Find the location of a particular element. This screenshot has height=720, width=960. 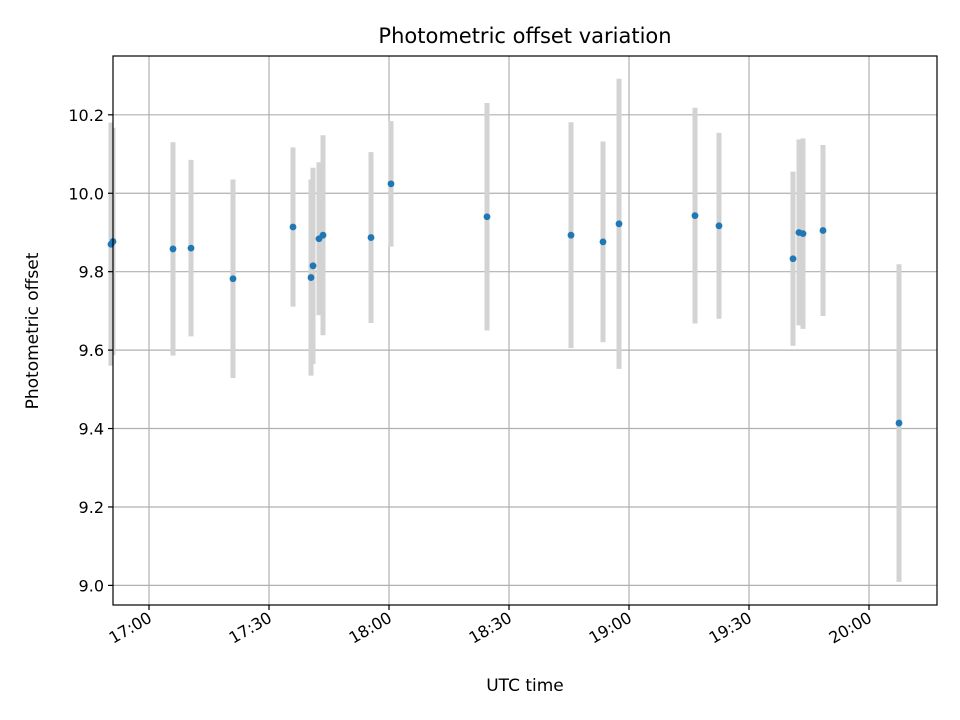

y-tick-label: 9.8 is located at coordinates (91, 272).